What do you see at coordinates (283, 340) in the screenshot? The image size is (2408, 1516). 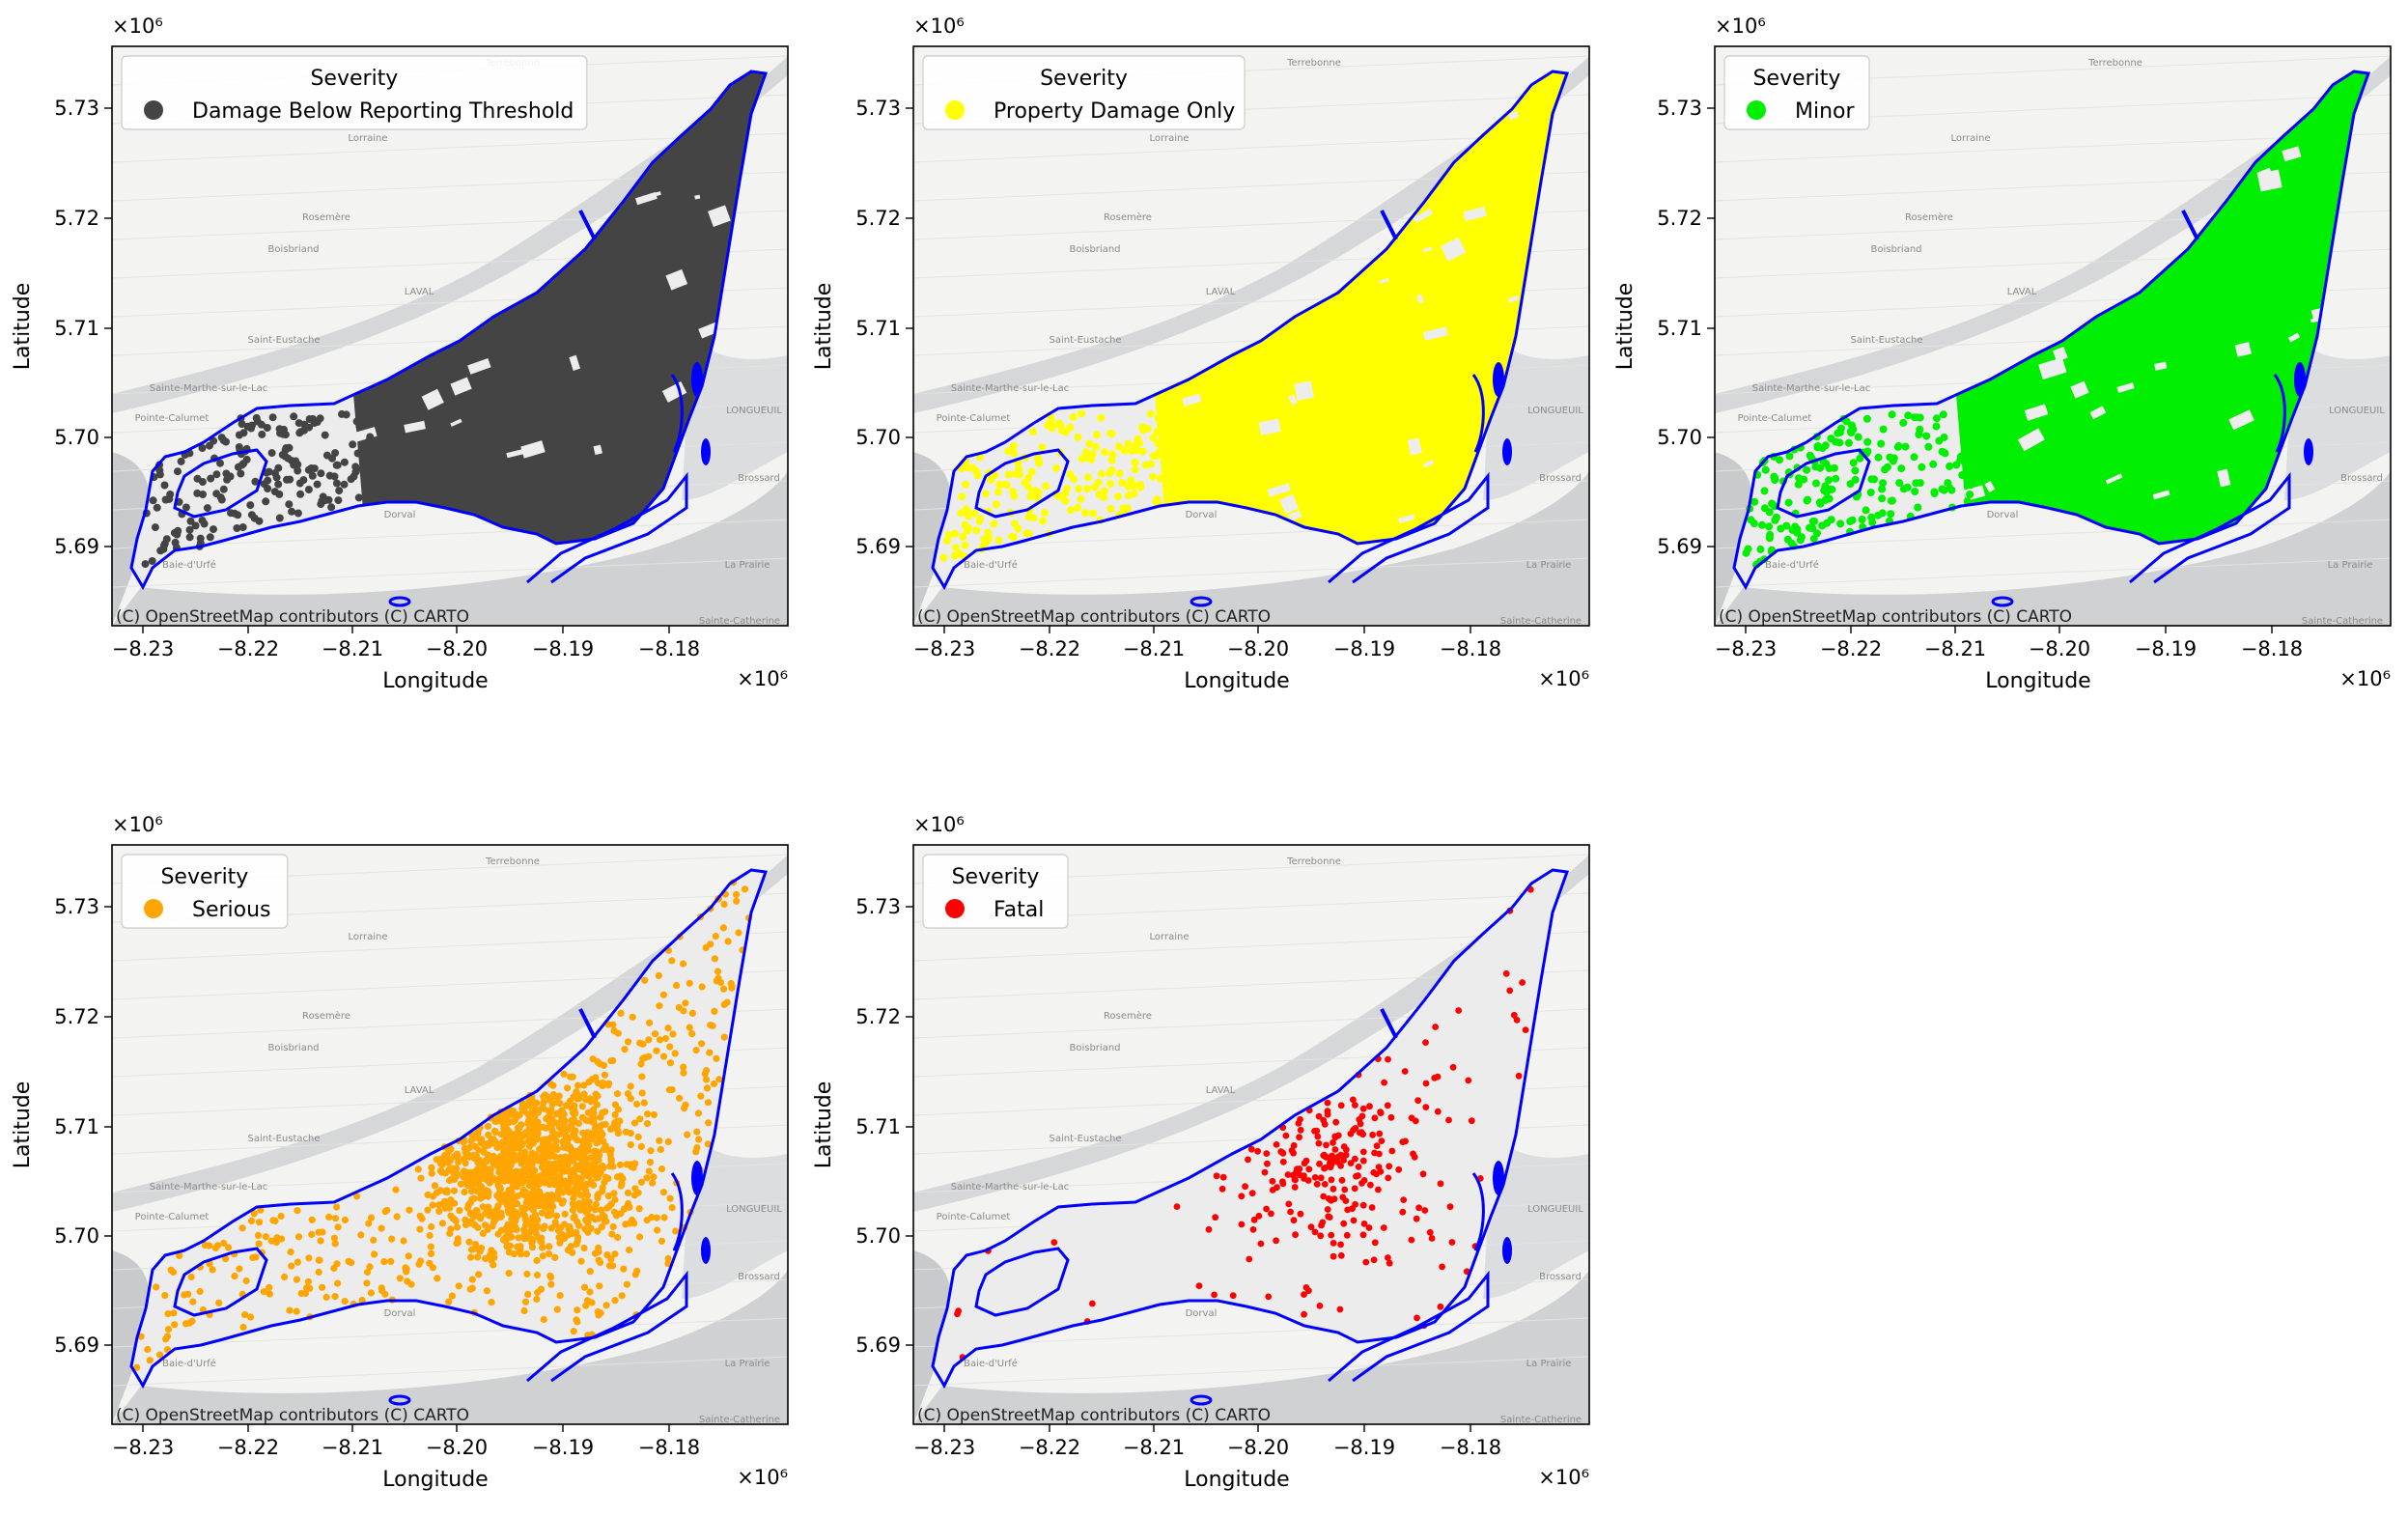 I see `place-label: Saint-Eustache` at bounding box center [283, 340].